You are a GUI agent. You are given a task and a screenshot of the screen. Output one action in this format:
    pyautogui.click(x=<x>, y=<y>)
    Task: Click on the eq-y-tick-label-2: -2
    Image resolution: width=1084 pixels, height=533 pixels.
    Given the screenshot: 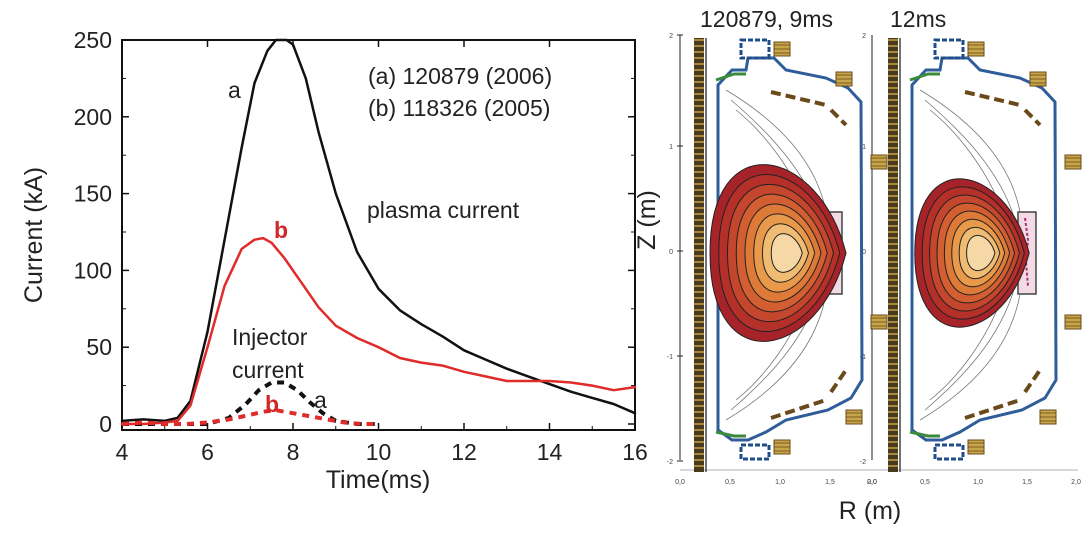 What is the action you would take?
    pyautogui.click(x=863, y=462)
    